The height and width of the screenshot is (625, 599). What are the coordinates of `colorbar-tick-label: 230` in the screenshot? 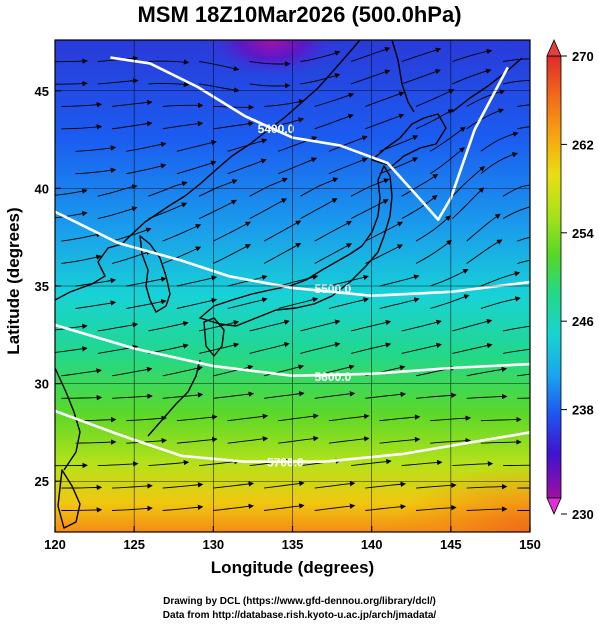 It's located at (583, 514).